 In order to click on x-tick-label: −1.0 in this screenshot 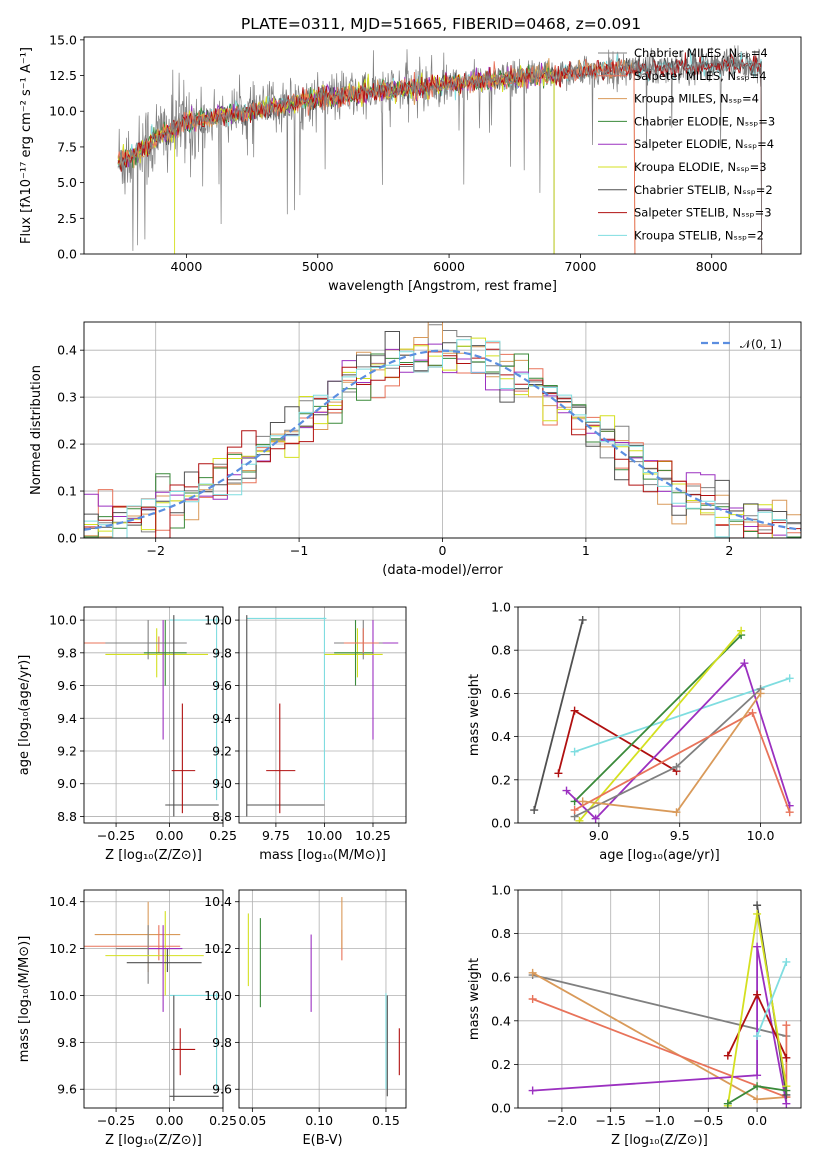, I will do `click(659, 1120)`.